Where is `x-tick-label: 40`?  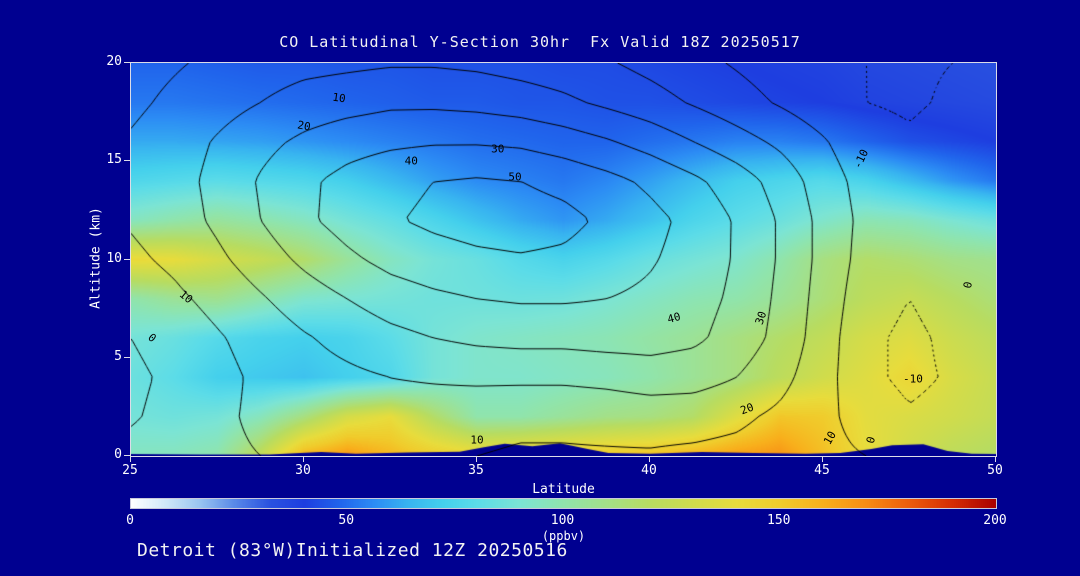 x-tick-label: 40 is located at coordinates (649, 470).